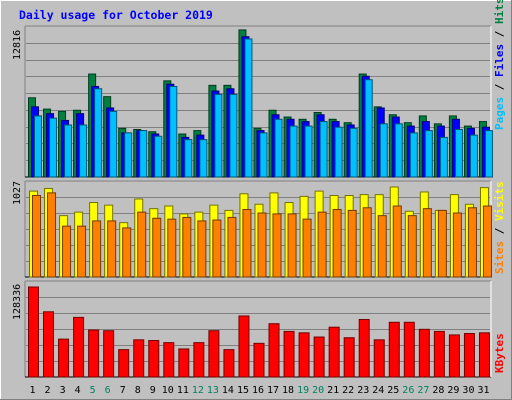 The height and width of the screenshot is (400, 512). What do you see at coordinates (408, 390) in the screenshot?
I see `day-label-26: 26` at bounding box center [408, 390].